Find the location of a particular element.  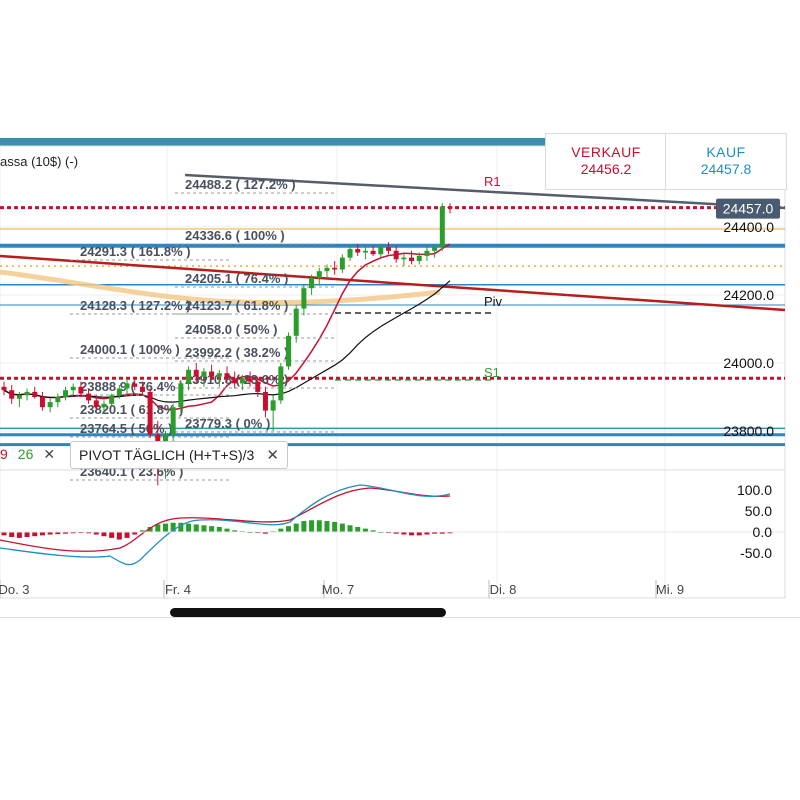

current-price-value: 24457.0 is located at coordinates (748, 209).